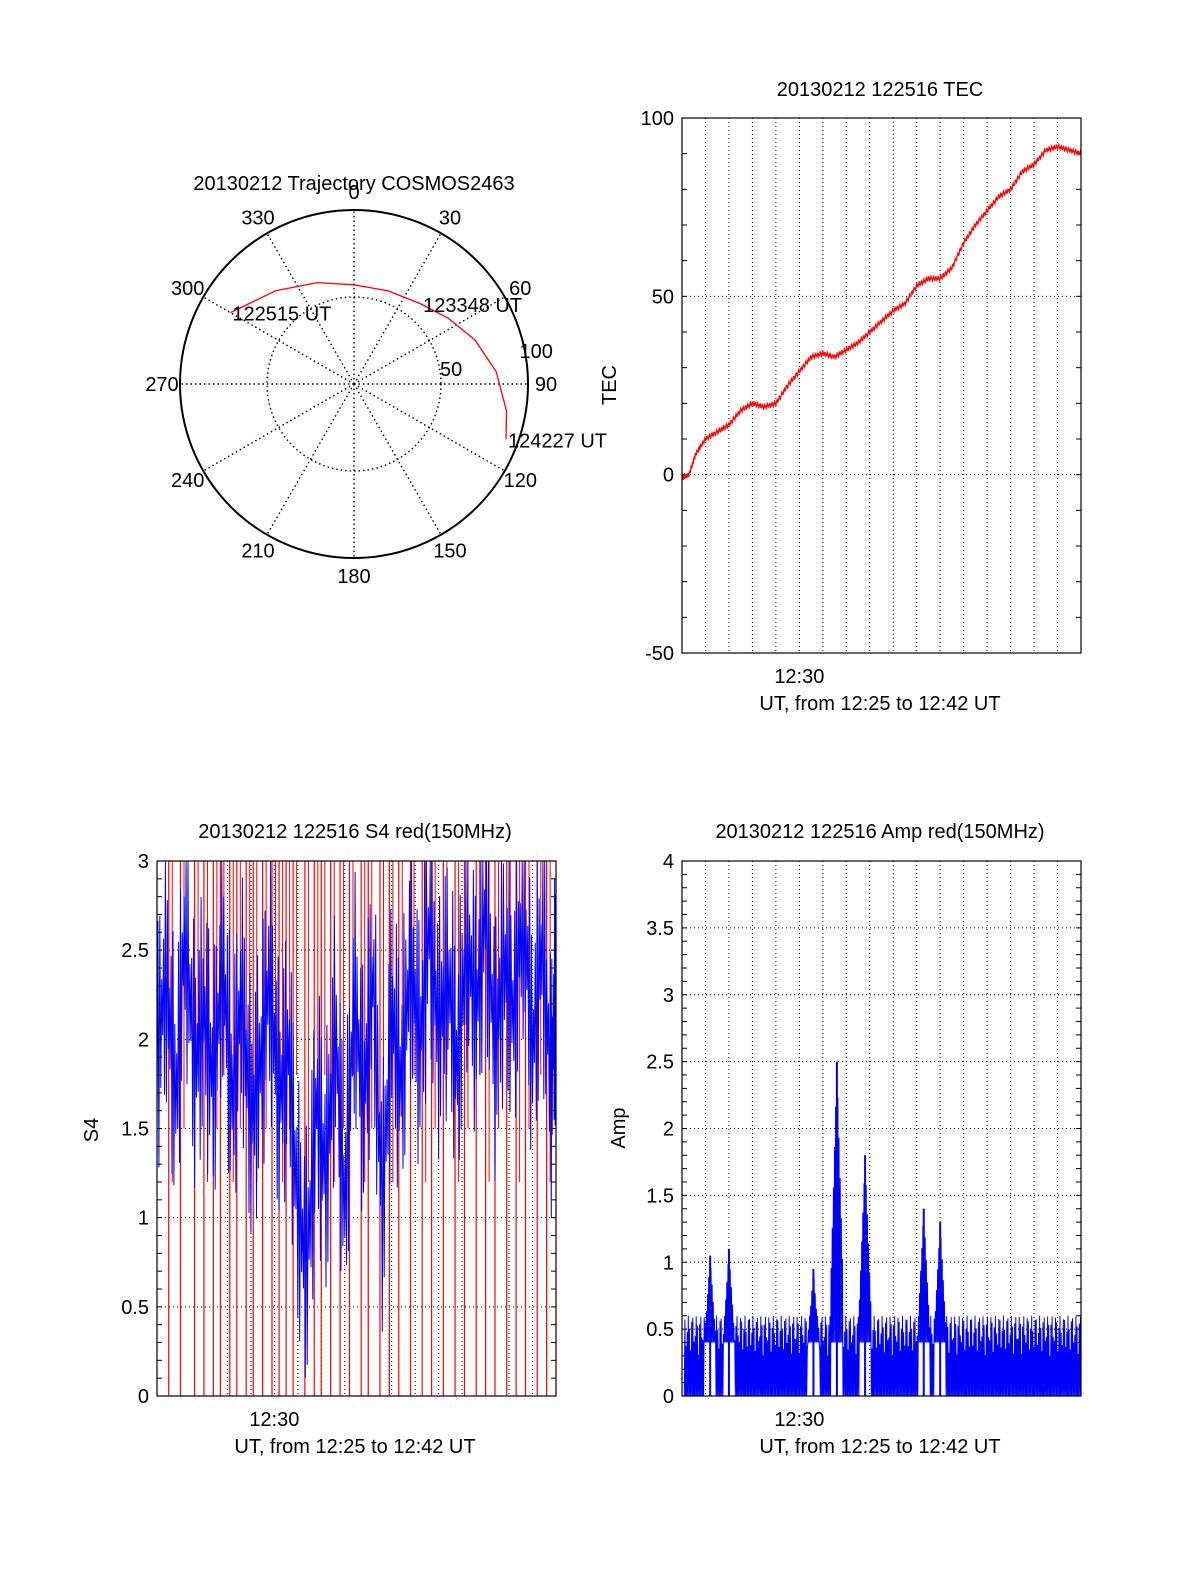 The height and width of the screenshot is (1575, 1200). What do you see at coordinates (668, 862) in the screenshot?
I see `amp-ytick-label: 4` at bounding box center [668, 862].